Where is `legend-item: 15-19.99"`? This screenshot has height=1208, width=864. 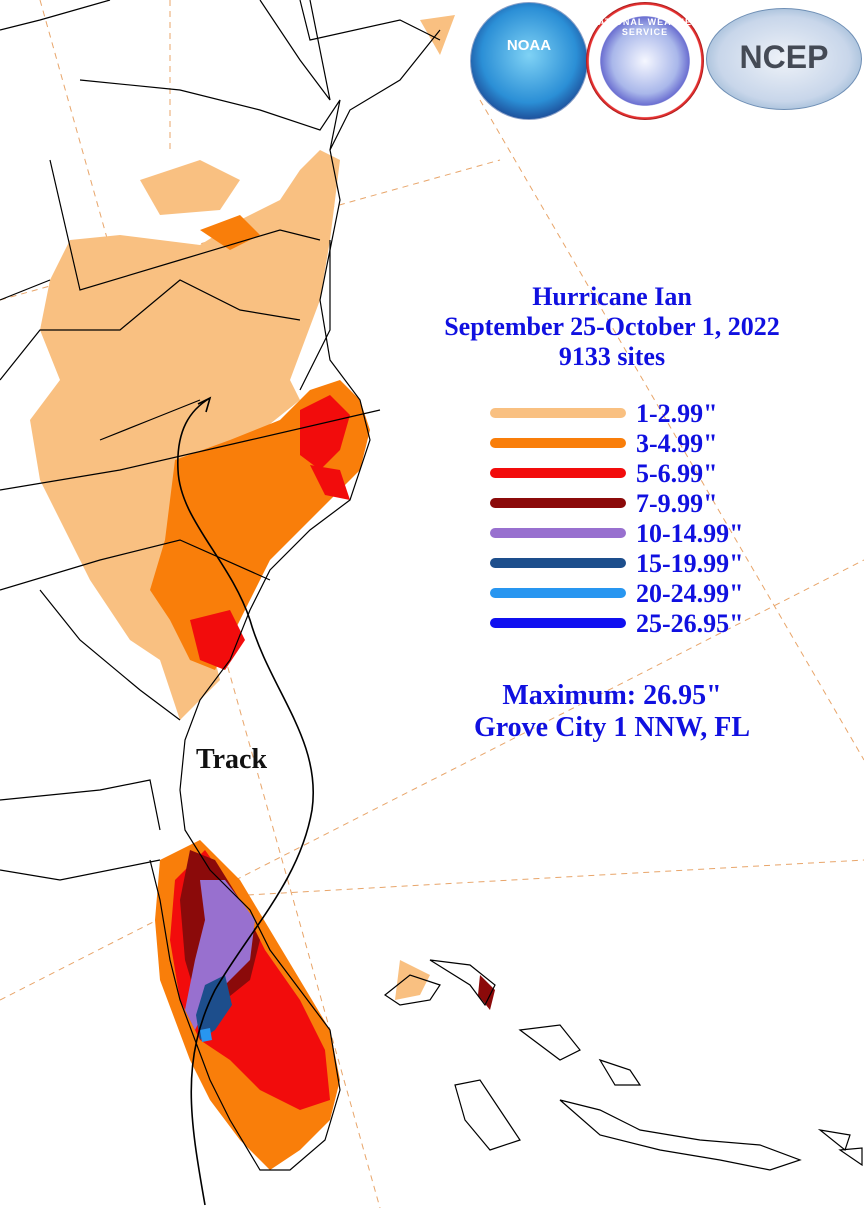 legend-item: 15-19.99" is located at coordinates (636, 565).